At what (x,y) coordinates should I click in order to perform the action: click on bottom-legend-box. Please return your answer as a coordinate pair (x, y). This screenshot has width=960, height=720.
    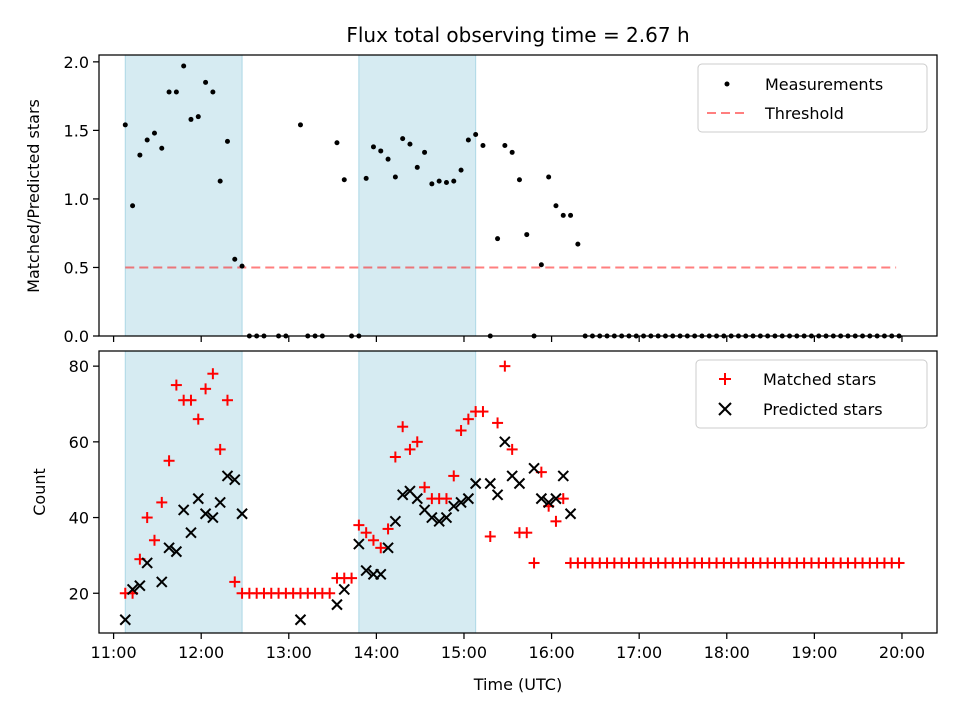
    Looking at the image, I should click on (811, 394).